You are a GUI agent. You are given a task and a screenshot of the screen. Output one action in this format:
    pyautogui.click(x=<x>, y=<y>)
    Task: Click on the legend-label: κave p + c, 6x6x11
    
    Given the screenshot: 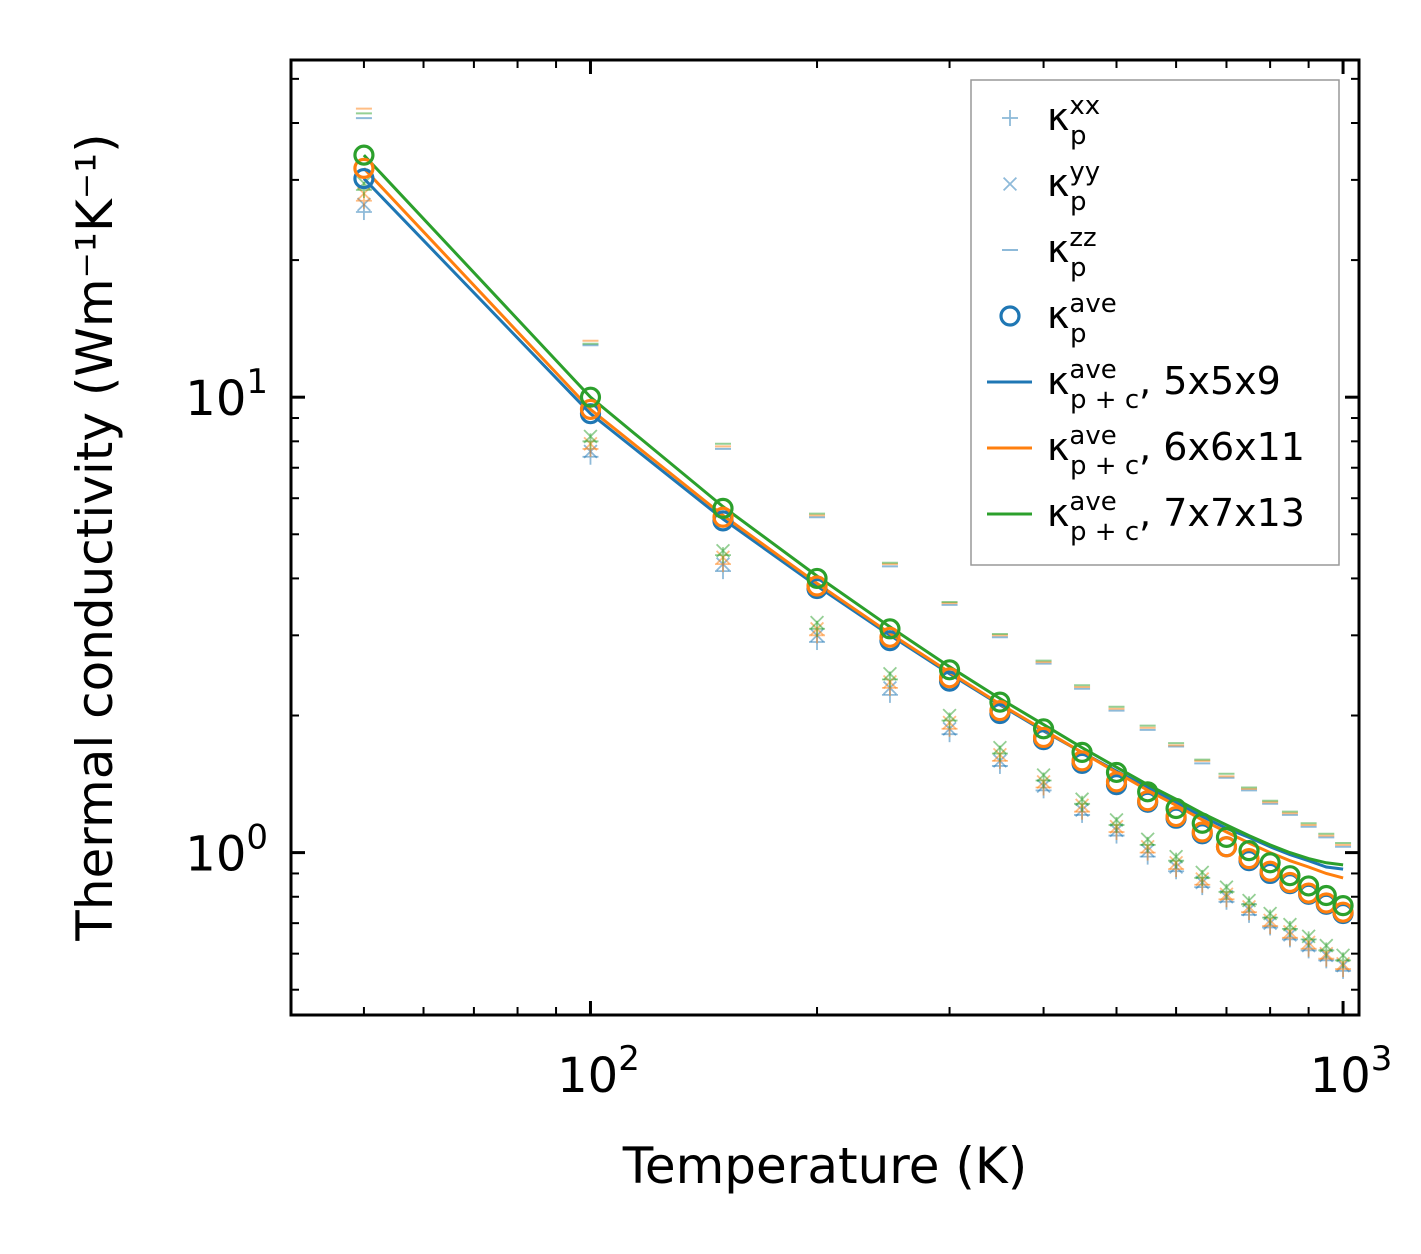 What is the action you would take?
    pyautogui.click(x=1176, y=451)
    